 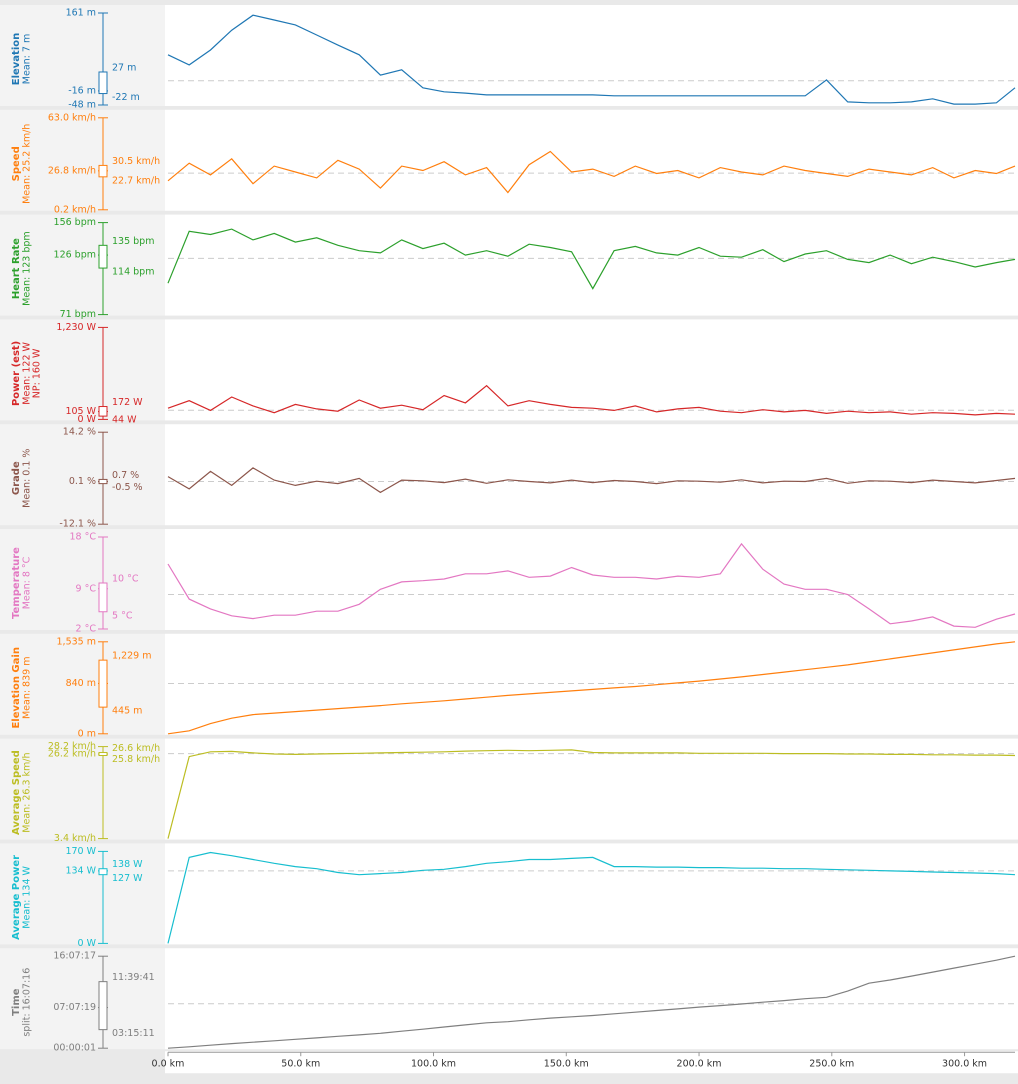 I want to click on y-tick-label: 134 W, so click(x=80, y=870).